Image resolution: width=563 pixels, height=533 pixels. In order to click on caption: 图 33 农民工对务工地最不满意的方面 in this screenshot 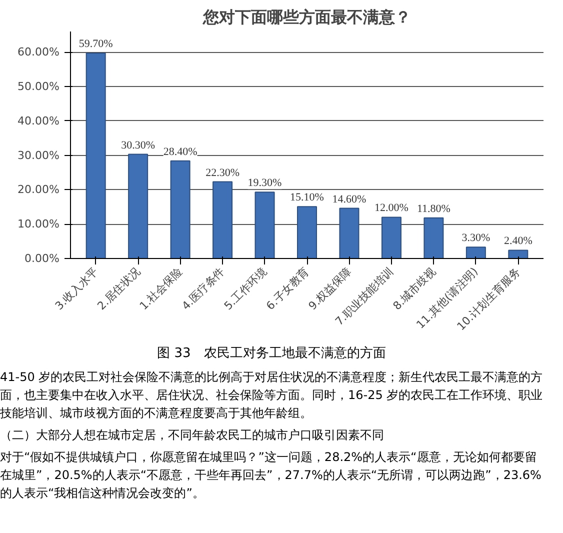, I will do `click(271, 354)`.